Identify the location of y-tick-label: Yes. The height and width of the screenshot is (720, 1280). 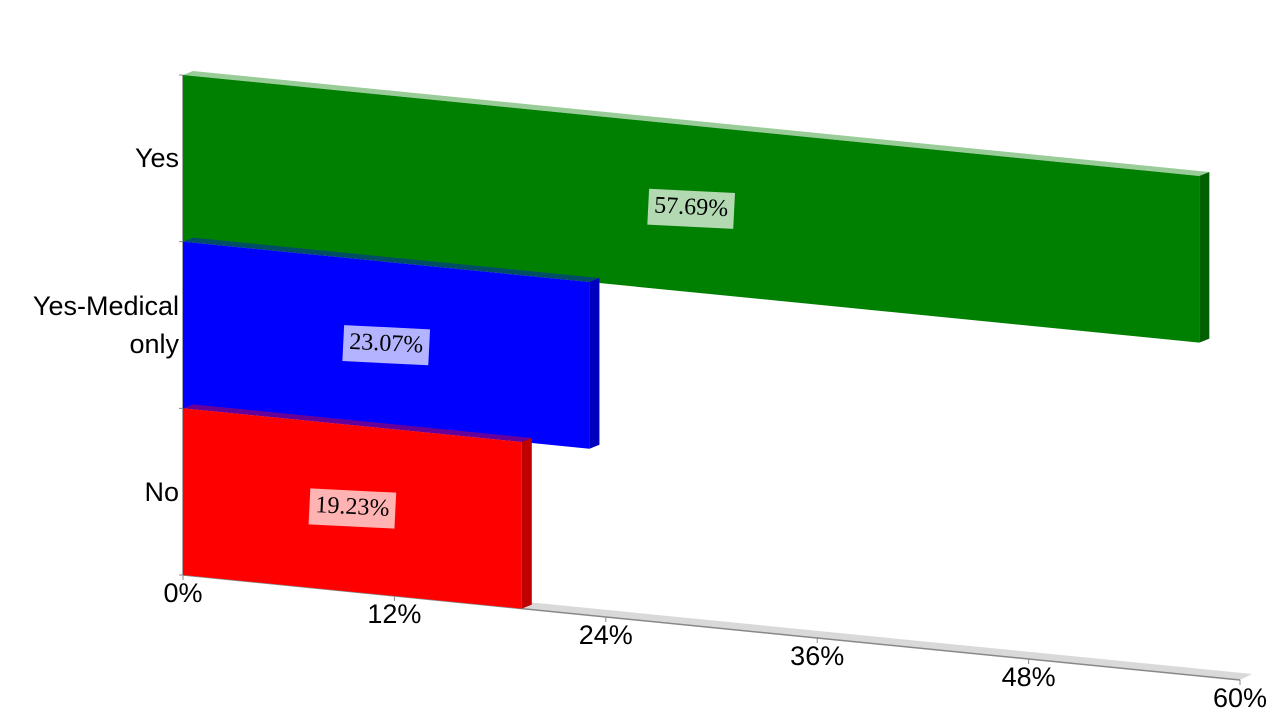
(156, 158).